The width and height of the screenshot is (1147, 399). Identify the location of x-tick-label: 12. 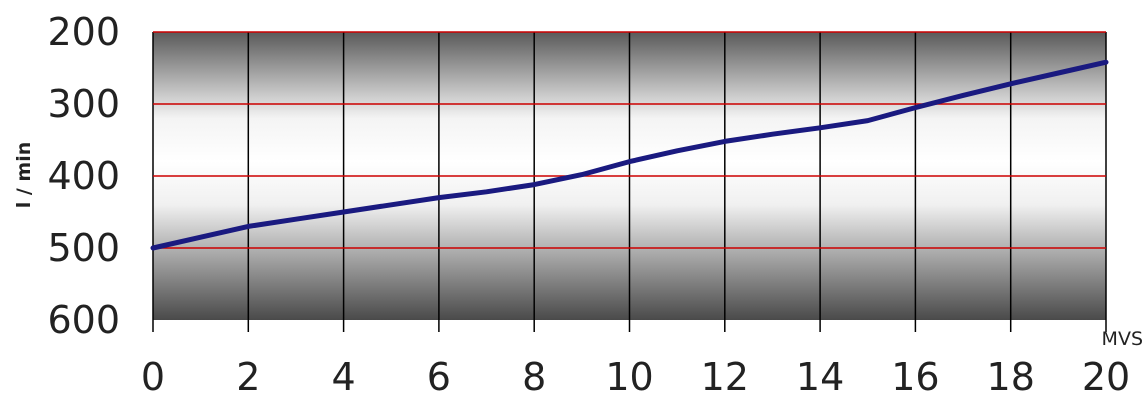
(725, 377).